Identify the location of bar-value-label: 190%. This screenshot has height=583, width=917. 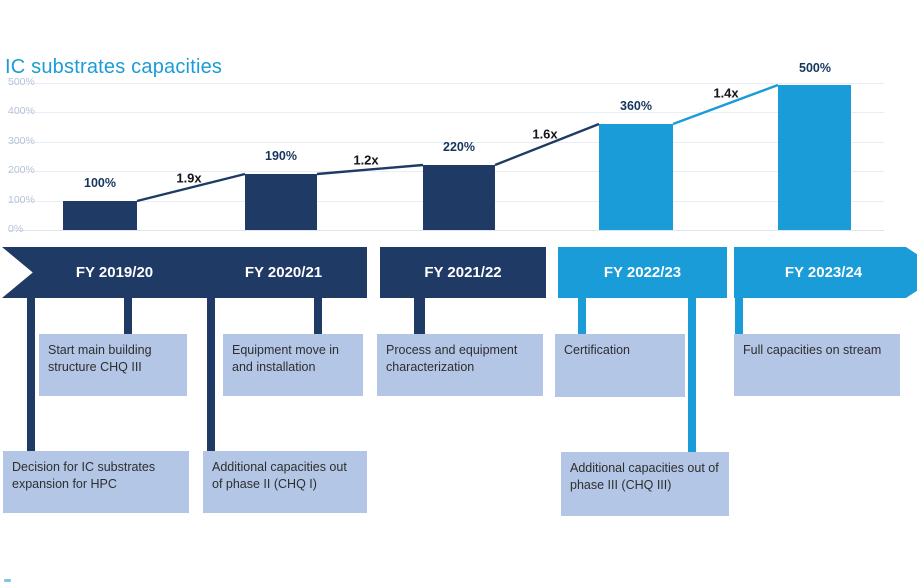
(281, 156).